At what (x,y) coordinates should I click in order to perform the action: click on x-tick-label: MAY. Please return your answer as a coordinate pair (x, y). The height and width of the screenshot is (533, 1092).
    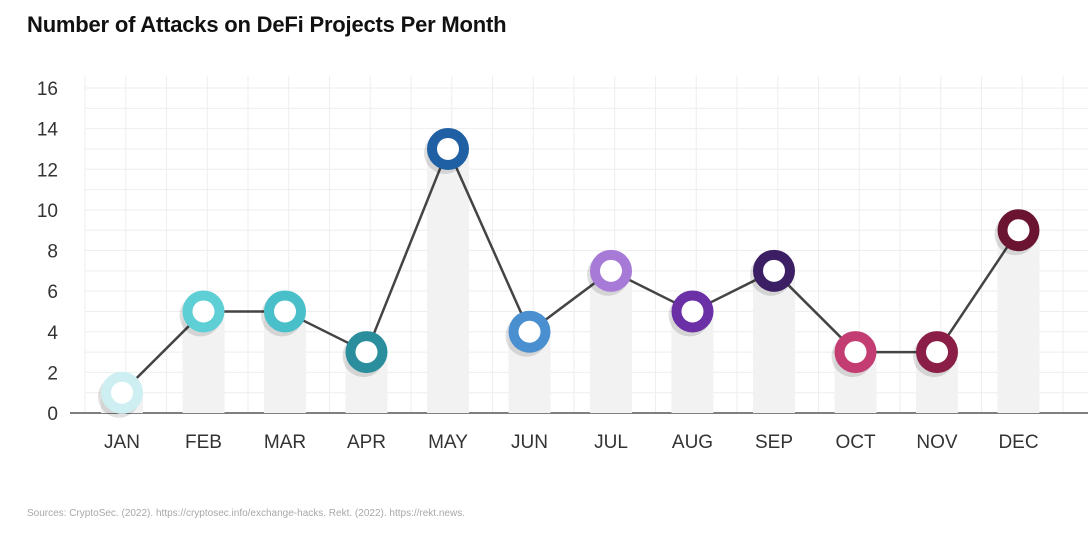
    Looking at the image, I should click on (448, 442).